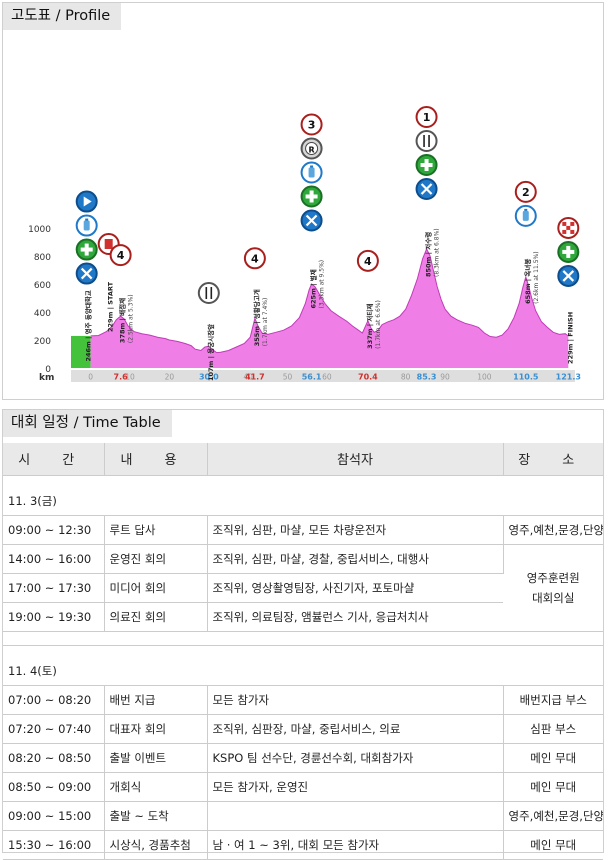 The width and height of the screenshot is (609, 860). Describe the element at coordinates (355, 559) in the screenshot. I see `attendees-cell: 조직위, 심판, 마샬, 경찰, 중립서비스, 대행사` at that location.